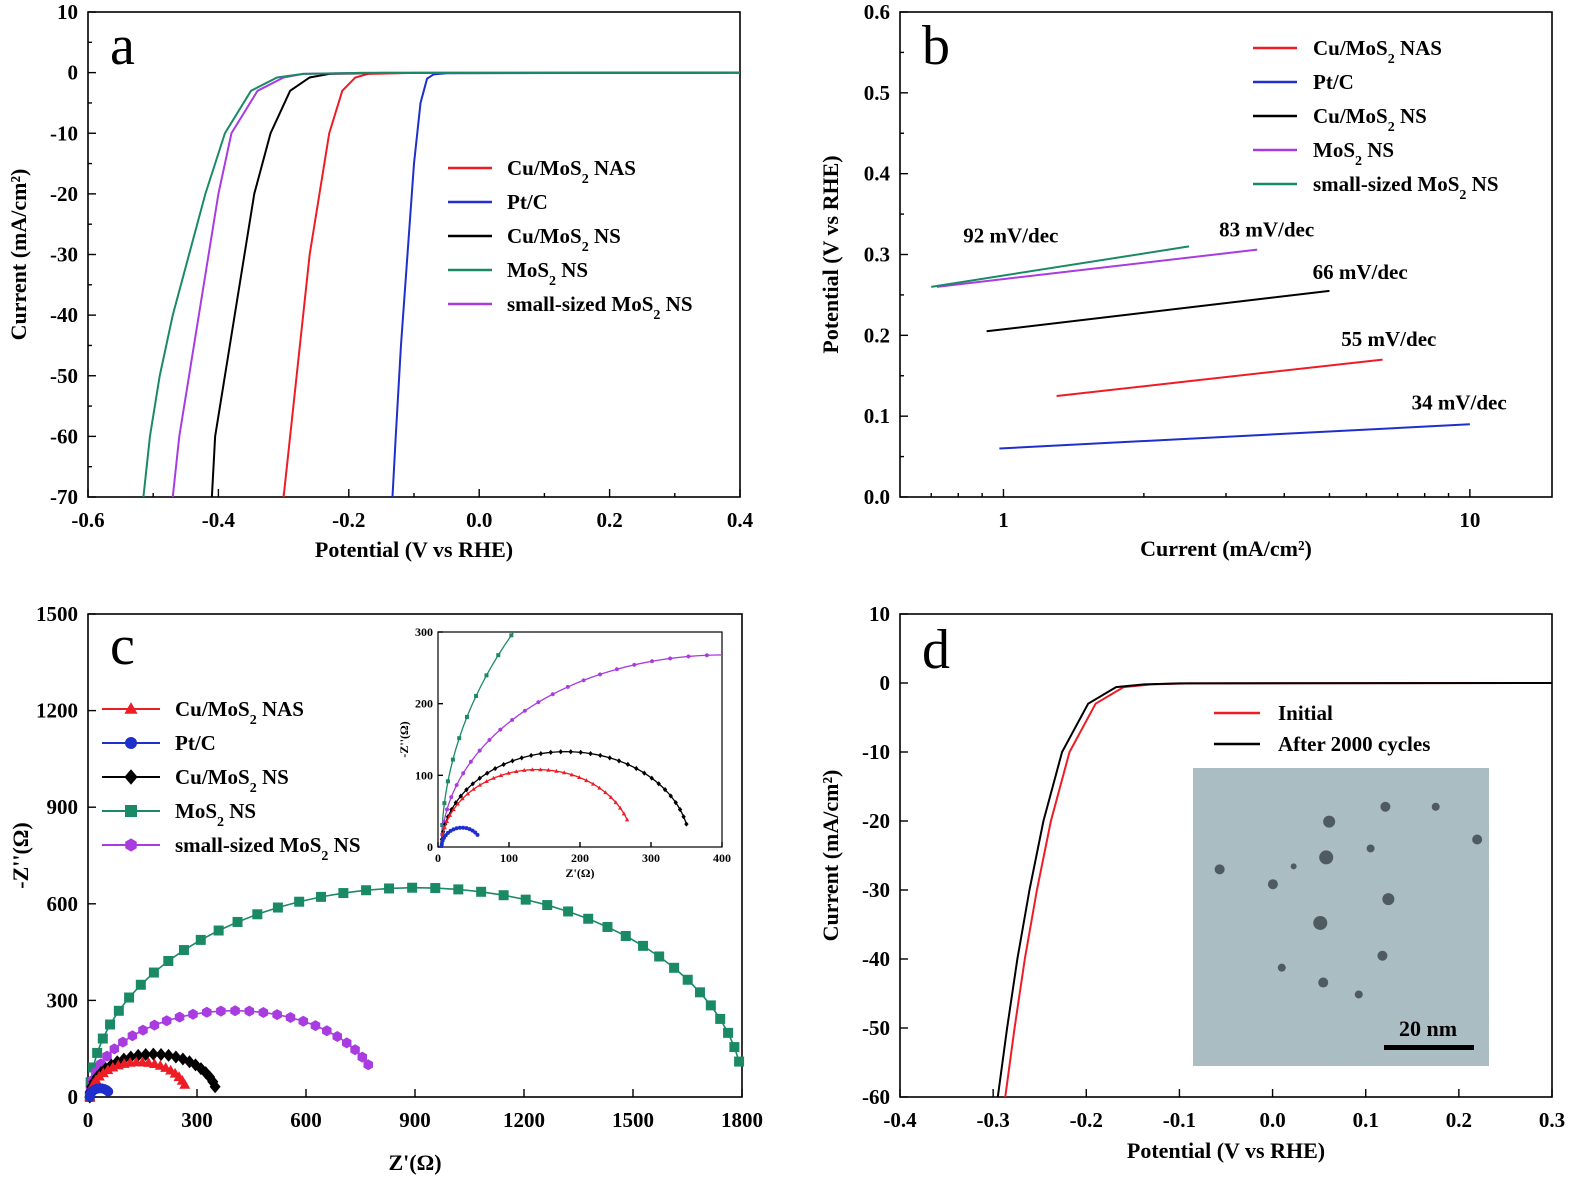 The width and height of the screenshot is (1595, 1196). Describe the element at coordinates (197, 1120) in the screenshot. I see `x-tick-label: 300` at that location.